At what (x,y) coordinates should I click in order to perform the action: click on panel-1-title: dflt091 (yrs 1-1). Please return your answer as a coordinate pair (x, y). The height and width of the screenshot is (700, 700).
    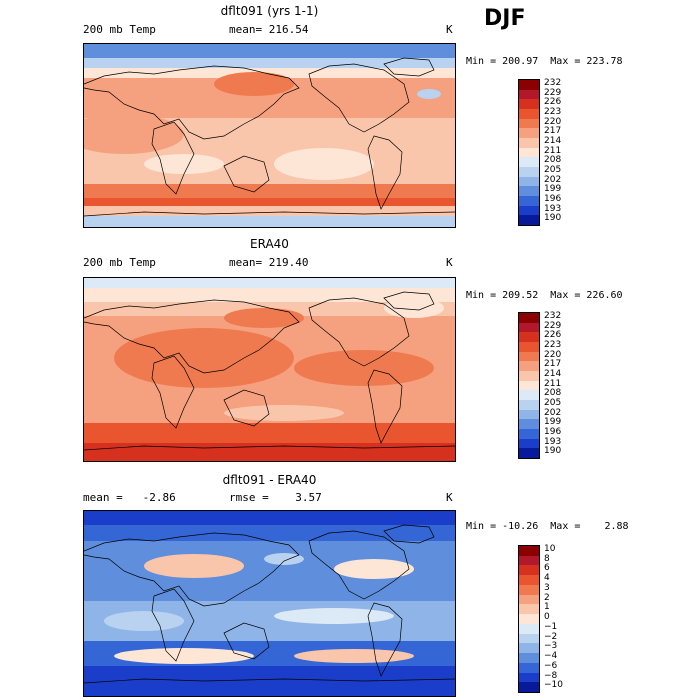
    Looking at the image, I should click on (269, 11).